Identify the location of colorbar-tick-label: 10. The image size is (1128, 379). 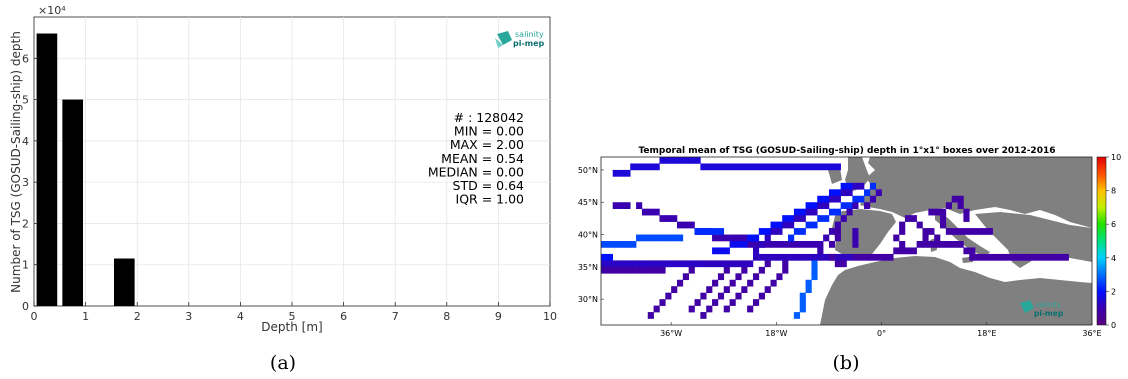
(1116, 157).